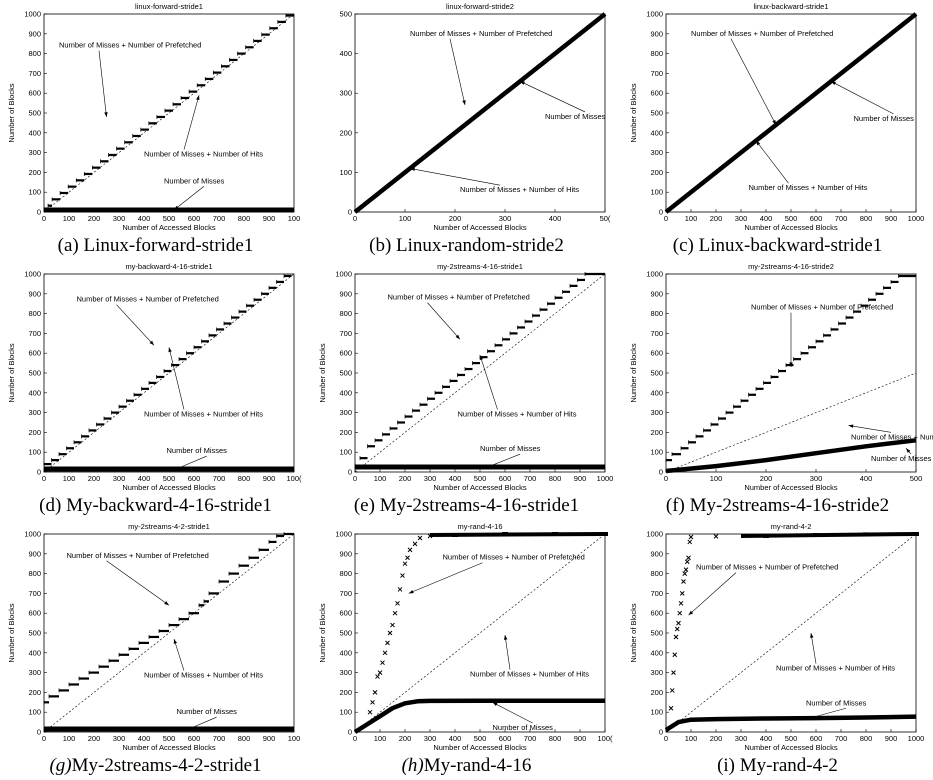  What do you see at coordinates (322, 372) in the screenshot?
I see `y-axis-label: Number of Blocks` at bounding box center [322, 372].